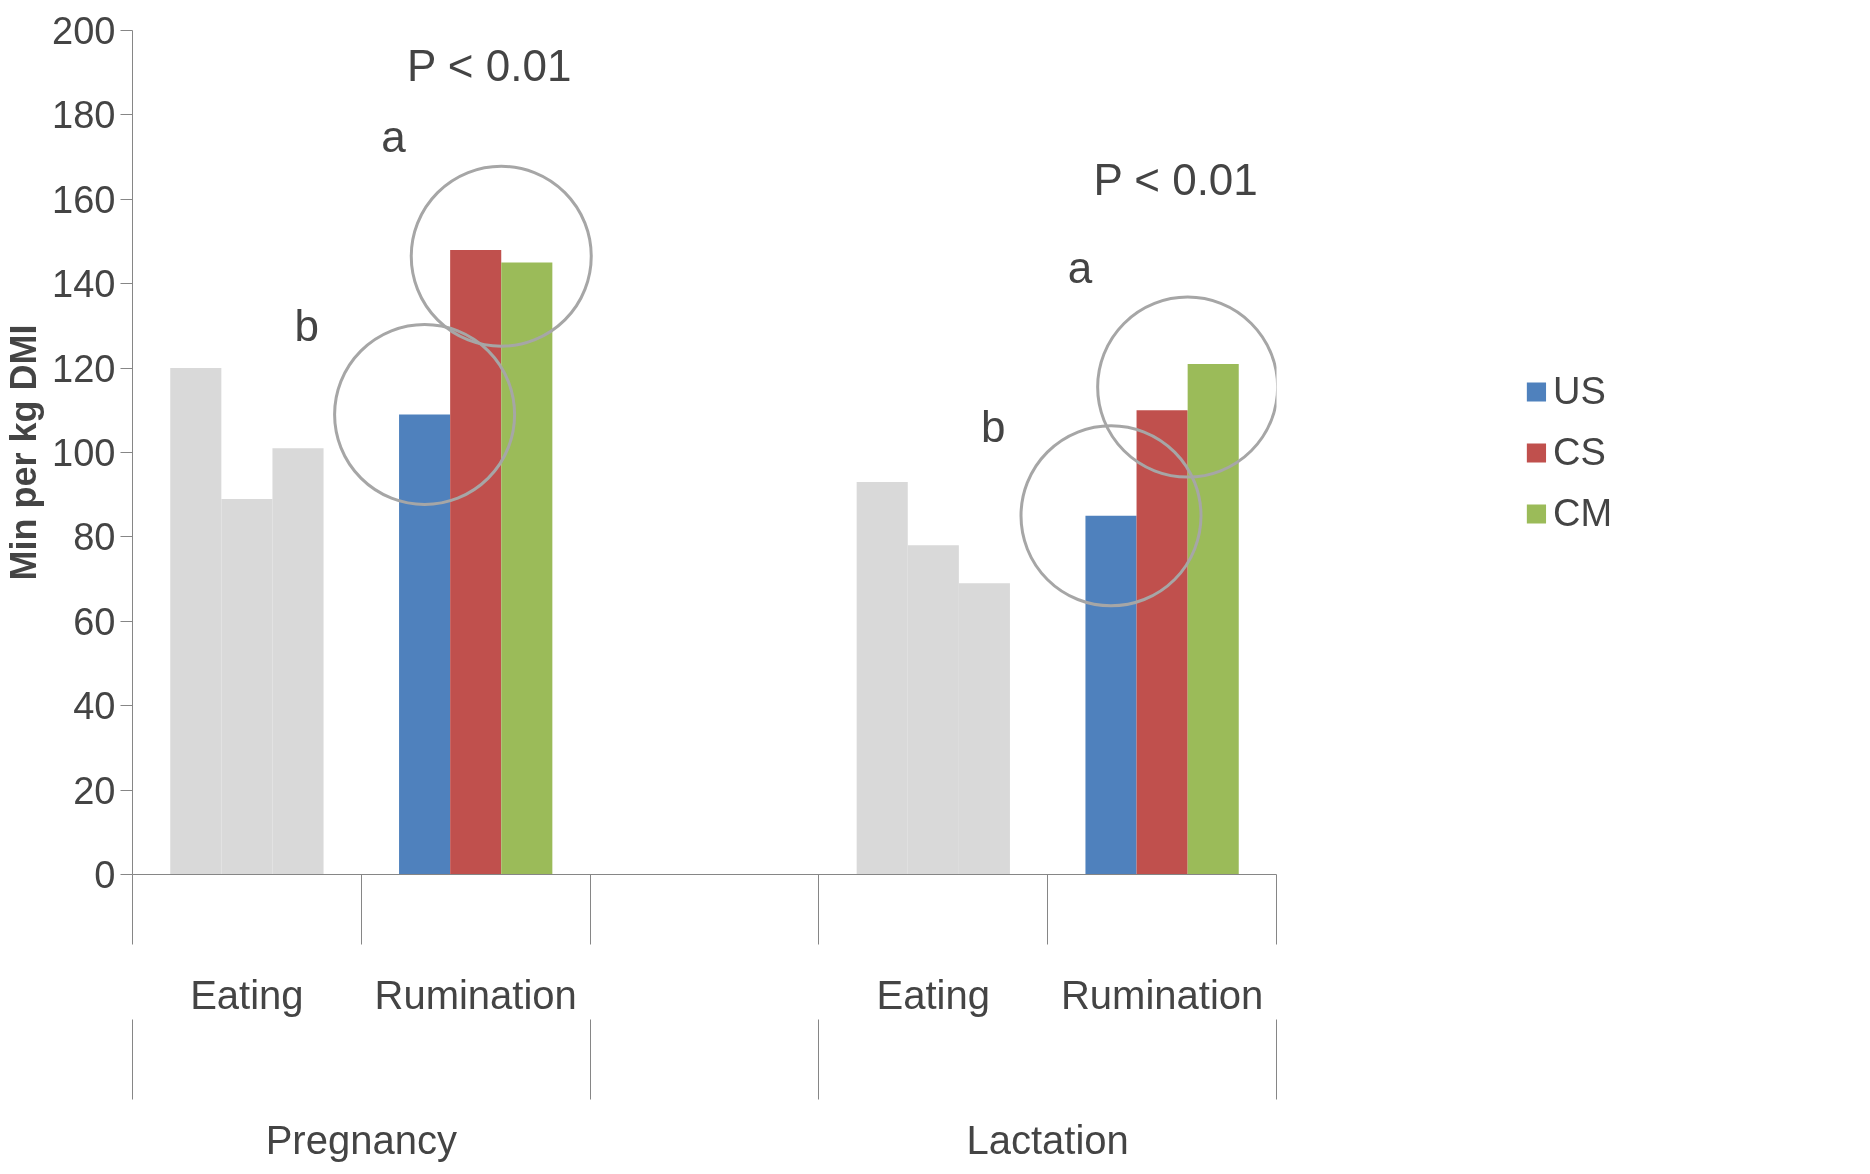 Image resolution: width=1870 pixels, height=1174 pixels. What do you see at coordinates (84, 31) in the screenshot?
I see `y-tick-label: 200` at bounding box center [84, 31].